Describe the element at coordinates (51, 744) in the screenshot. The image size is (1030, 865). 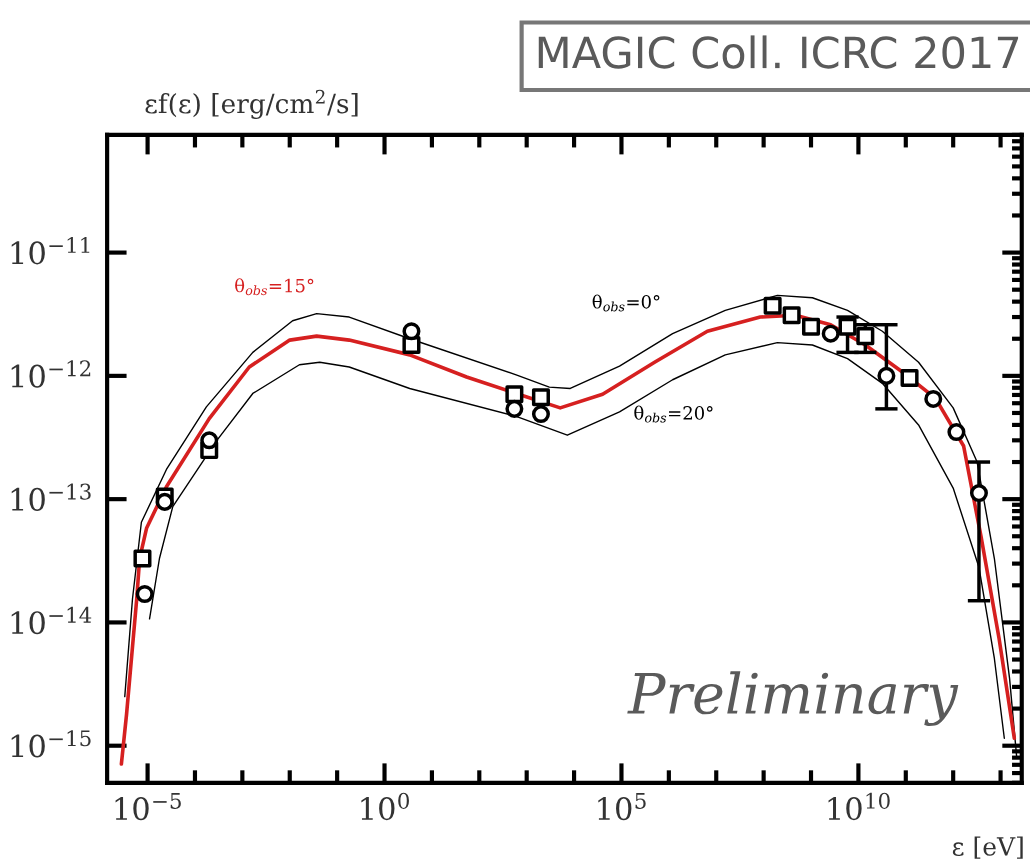
I see `y-tick-label: 10$^{−15}$` at that location.